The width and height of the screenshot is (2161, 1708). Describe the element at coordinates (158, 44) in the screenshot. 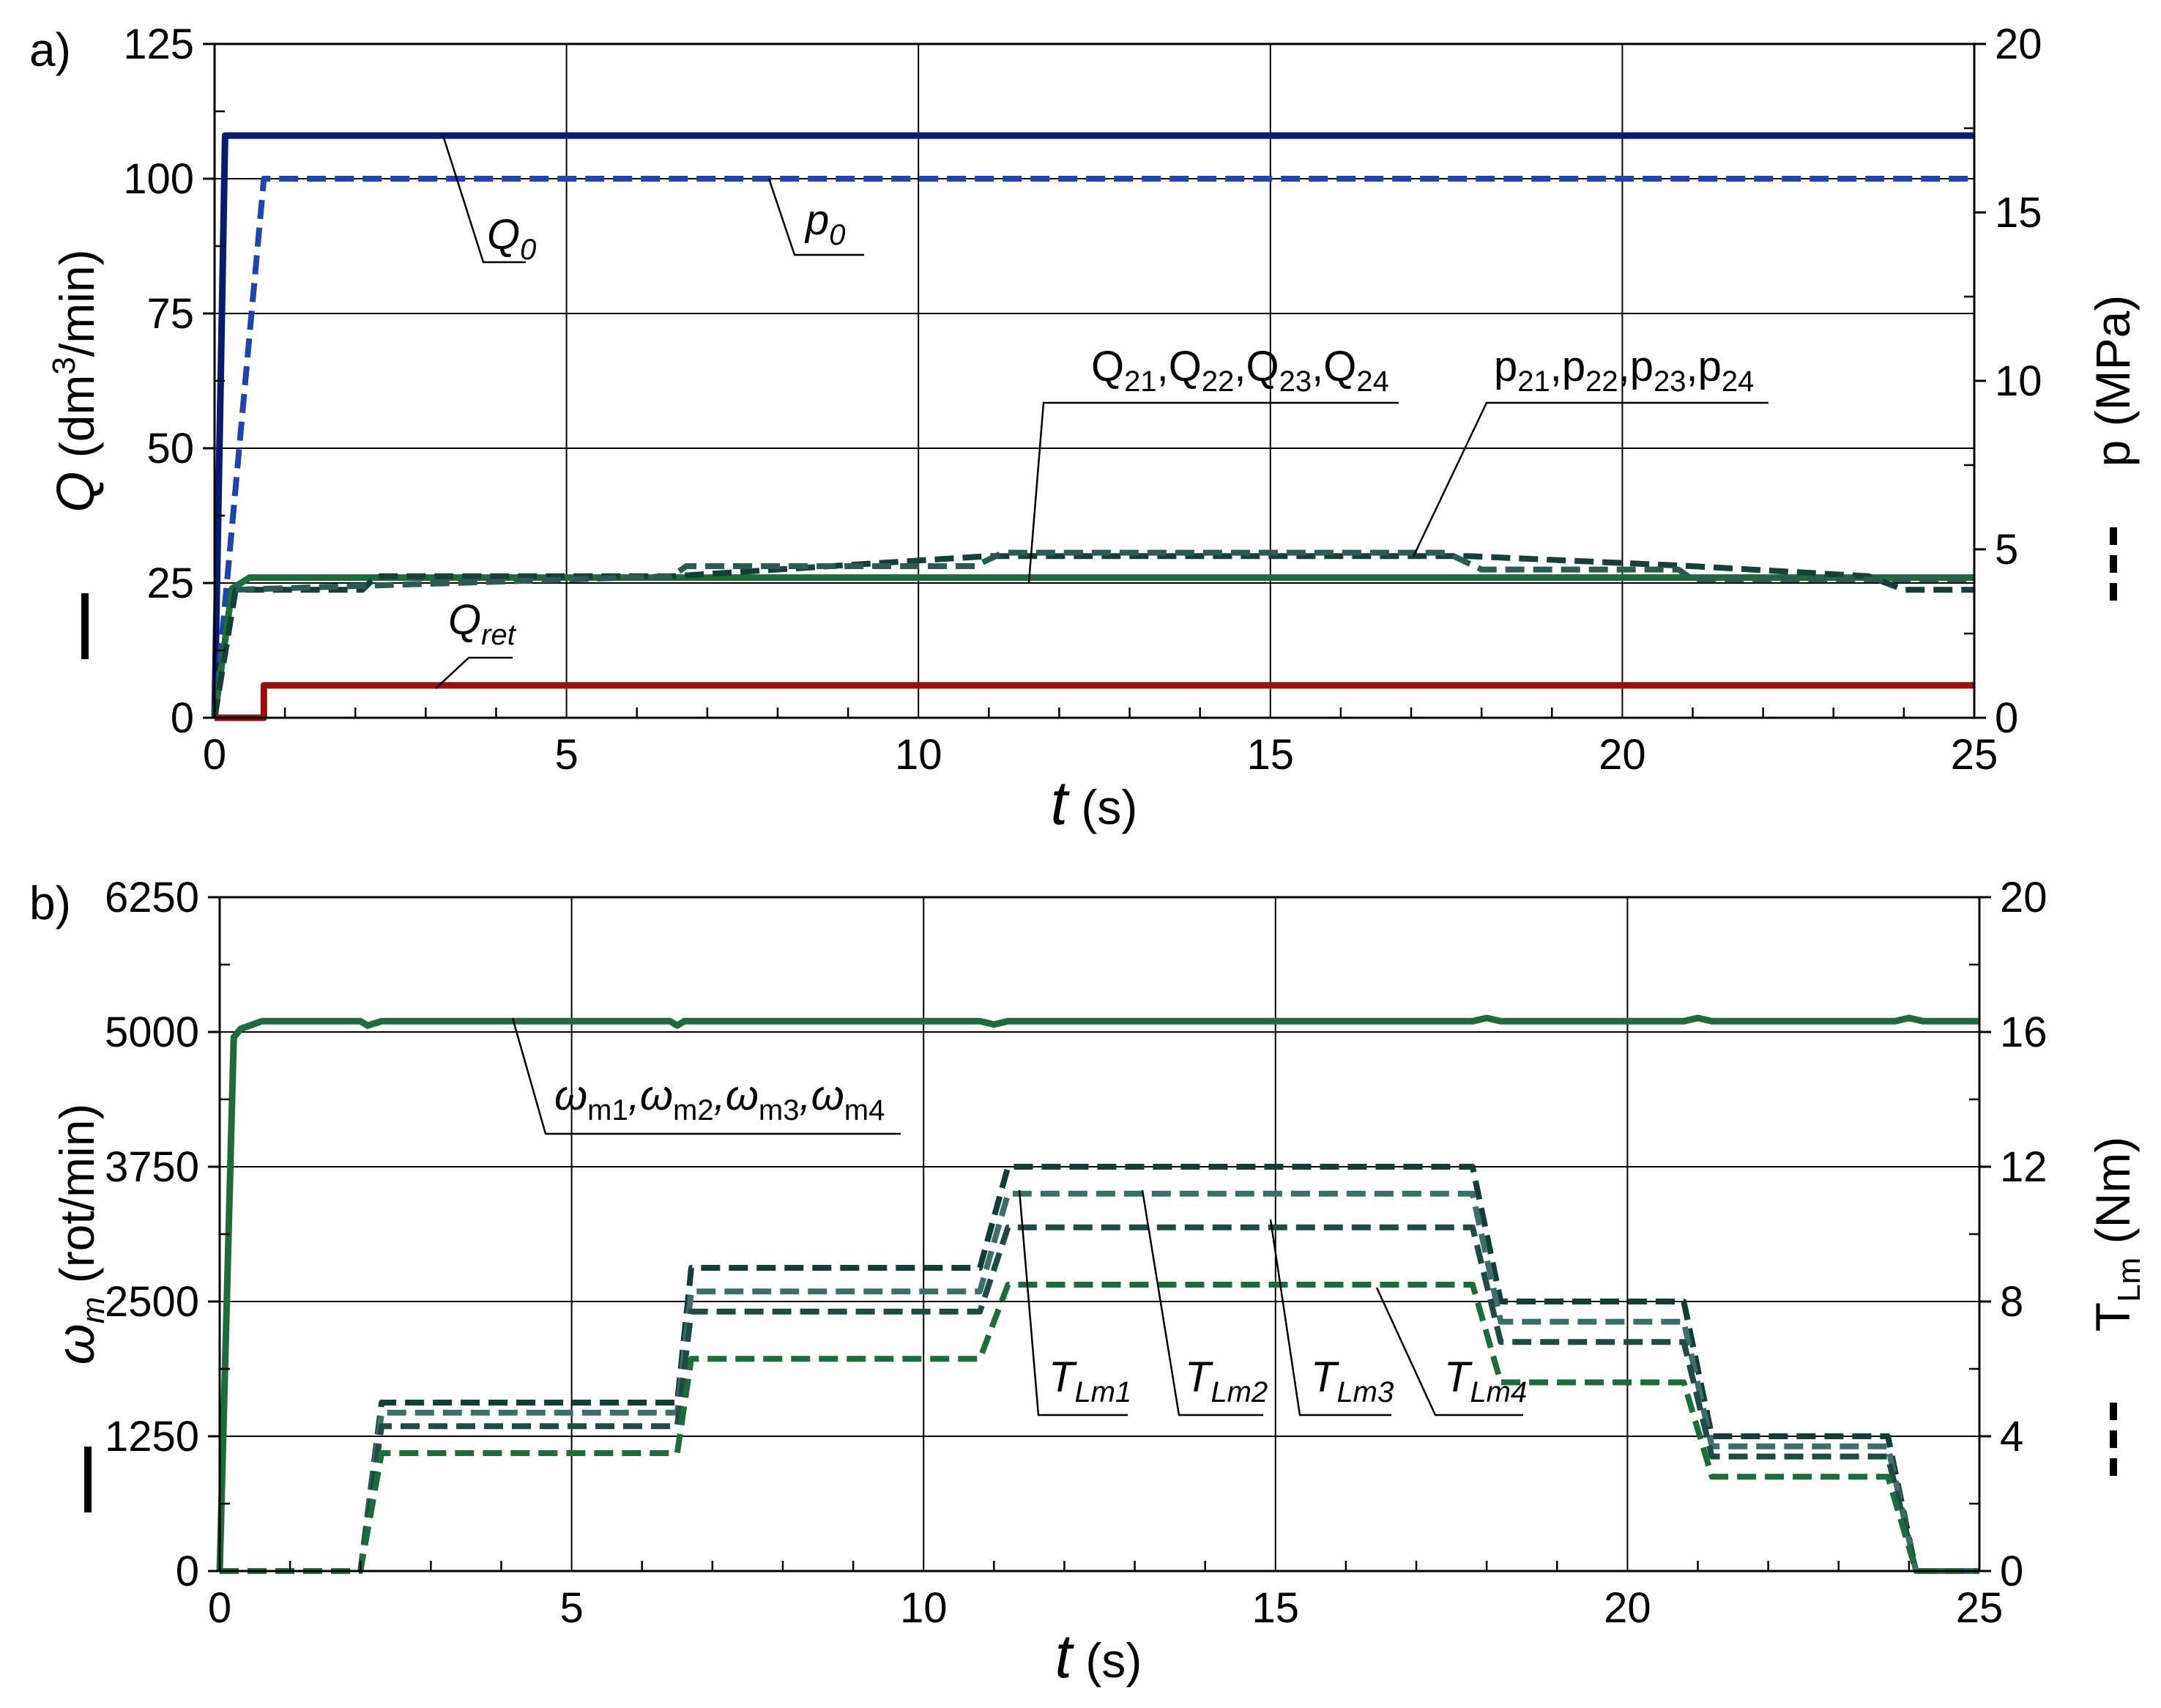

I see `y-left-tick-label: 125` at that location.